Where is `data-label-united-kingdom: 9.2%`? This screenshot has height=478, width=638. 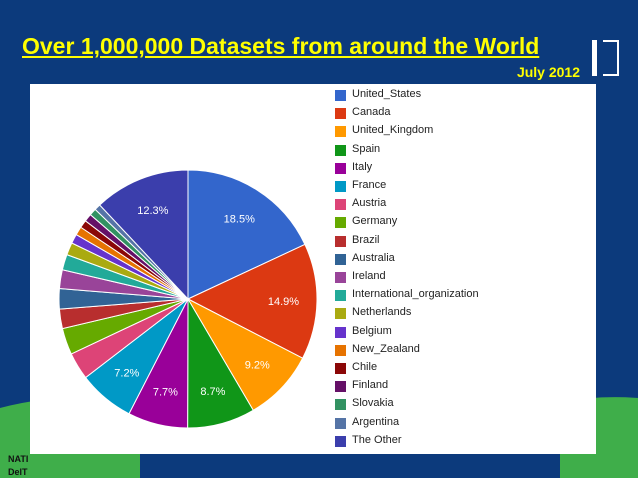 data-label-united-kingdom: 9.2% is located at coordinates (257, 366).